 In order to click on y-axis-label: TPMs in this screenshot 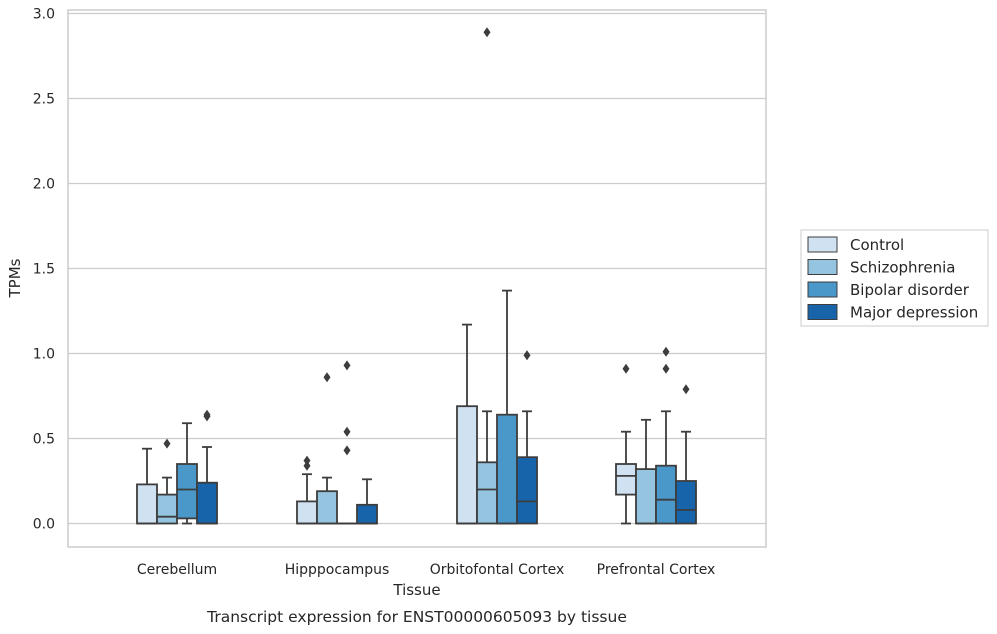, I will do `click(15, 278)`.